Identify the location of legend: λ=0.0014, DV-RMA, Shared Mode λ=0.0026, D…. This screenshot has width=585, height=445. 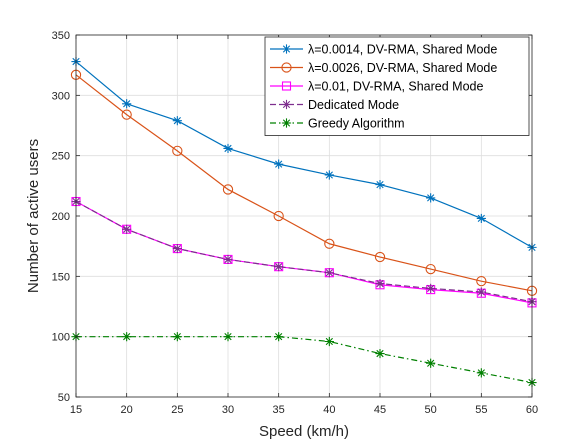
(397, 86).